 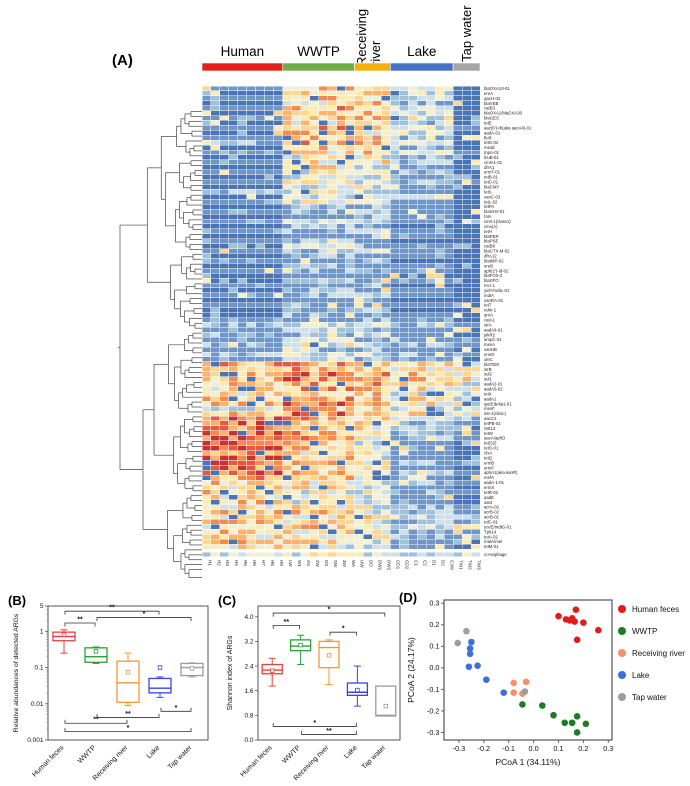 What do you see at coordinates (513, 683) in the screenshot?
I see `data-point-receiving-river` at bounding box center [513, 683].